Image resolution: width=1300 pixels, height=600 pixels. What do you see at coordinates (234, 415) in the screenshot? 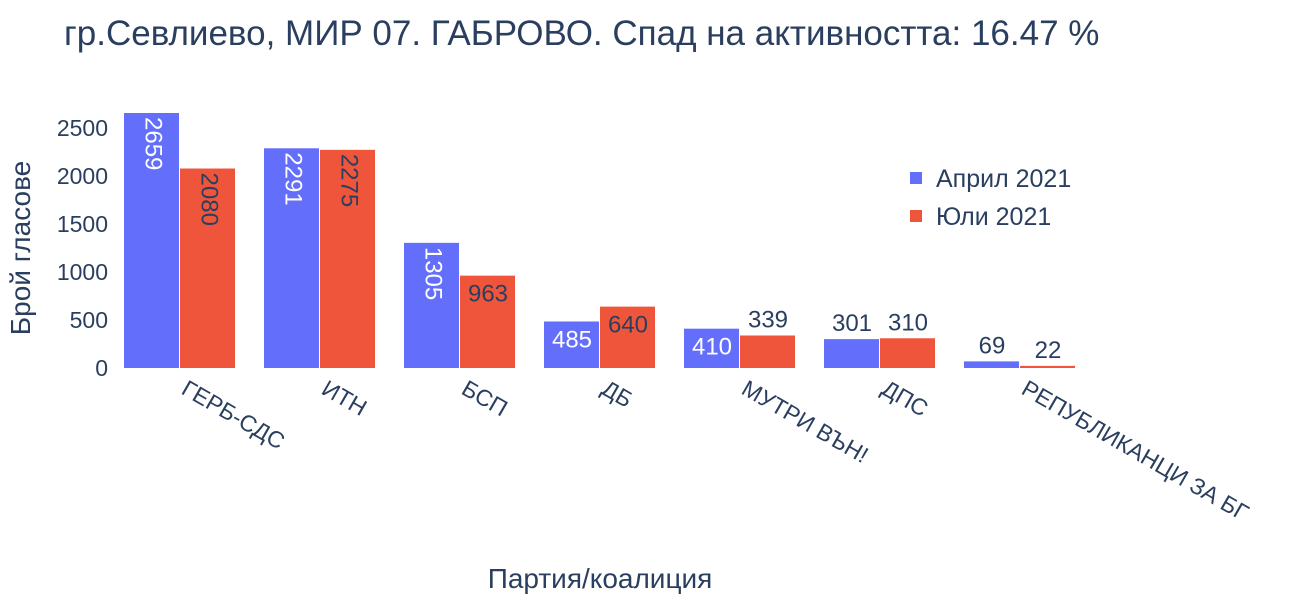
I see `x-tick-label: ГЕРБ-СДС` at bounding box center [234, 415].